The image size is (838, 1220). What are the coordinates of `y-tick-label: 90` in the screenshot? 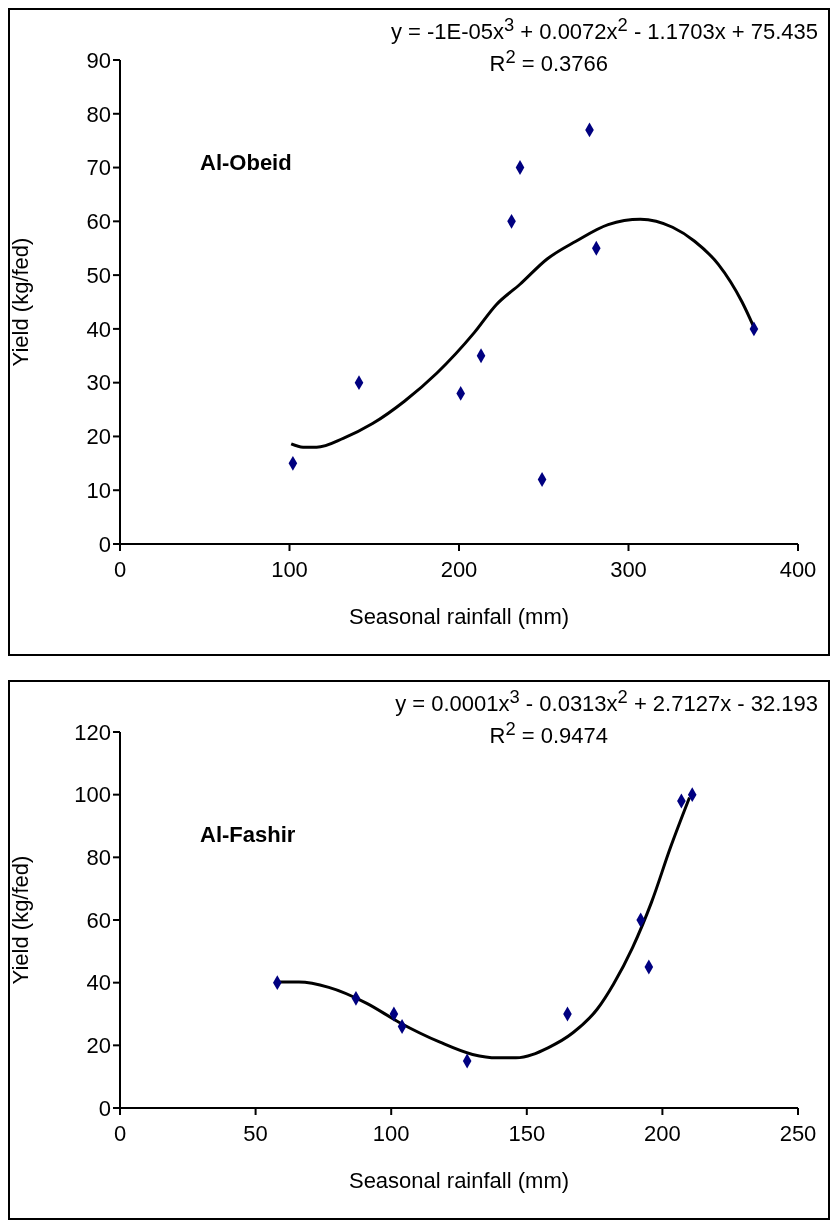 It's located at (98, 60).